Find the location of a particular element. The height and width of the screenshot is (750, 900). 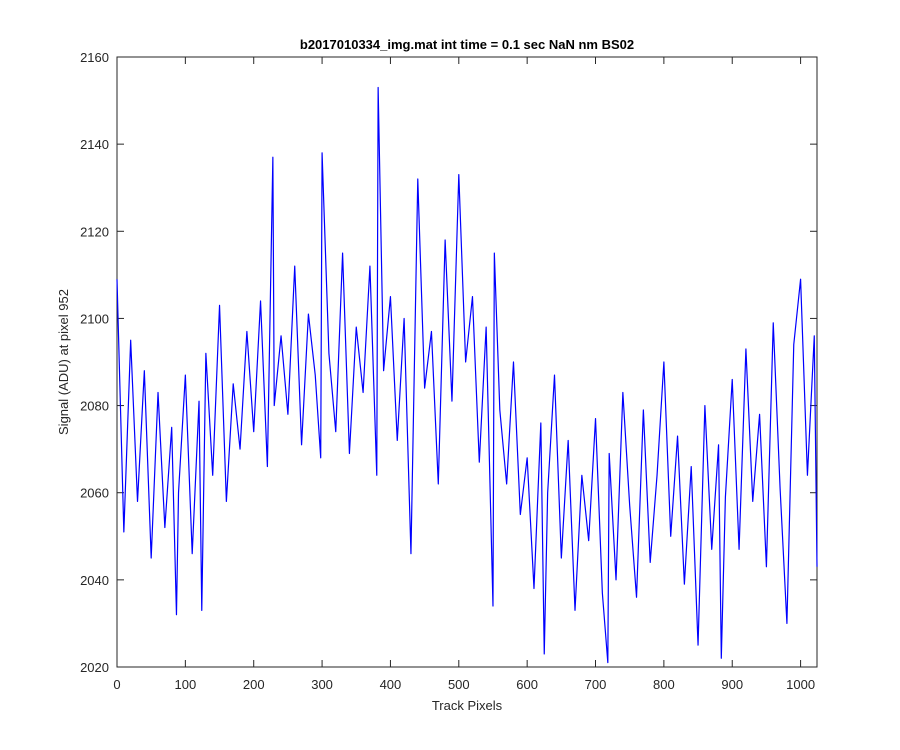

y-tick-label: 2100 is located at coordinates (94, 318).